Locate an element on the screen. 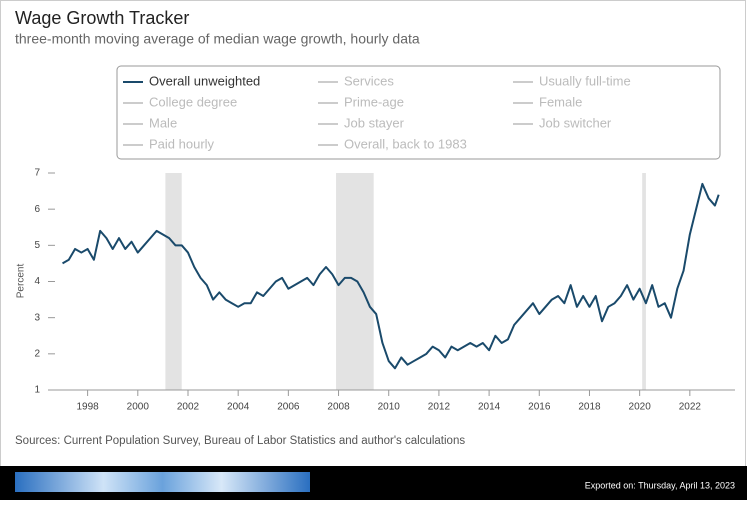  y-tick-label: 7 is located at coordinates (37, 173).